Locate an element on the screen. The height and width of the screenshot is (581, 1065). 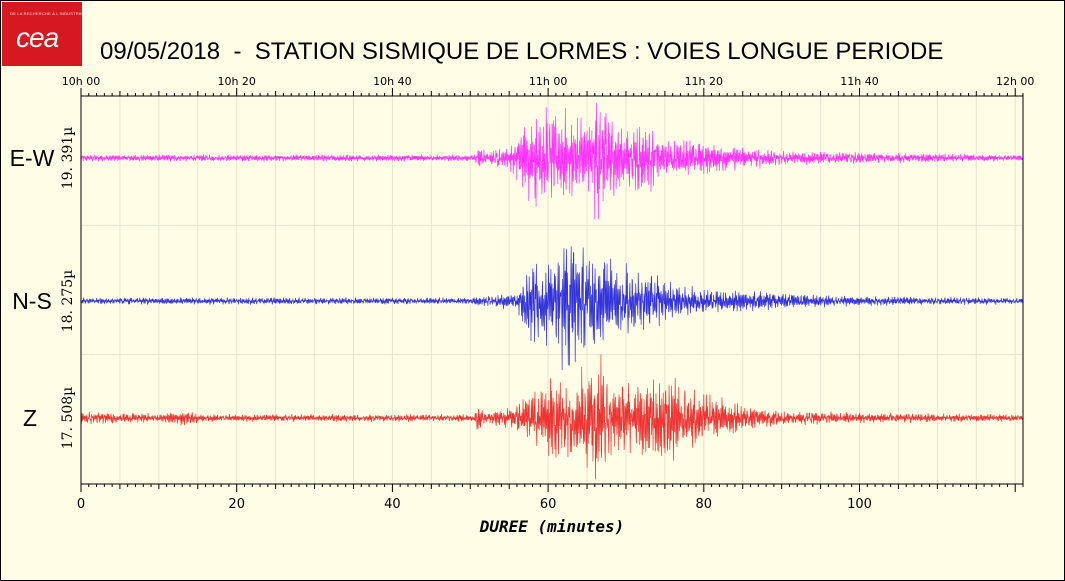
x-tick-label: 100 is located at coordinates (859, 504).